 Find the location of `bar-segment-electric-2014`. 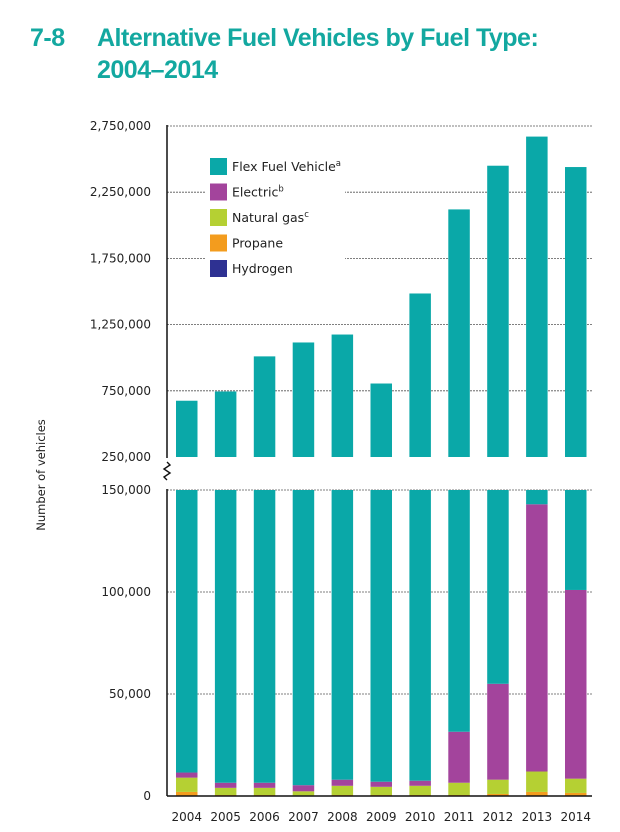

bar-segment-electric-2014 is located at coordinates (576, 684).